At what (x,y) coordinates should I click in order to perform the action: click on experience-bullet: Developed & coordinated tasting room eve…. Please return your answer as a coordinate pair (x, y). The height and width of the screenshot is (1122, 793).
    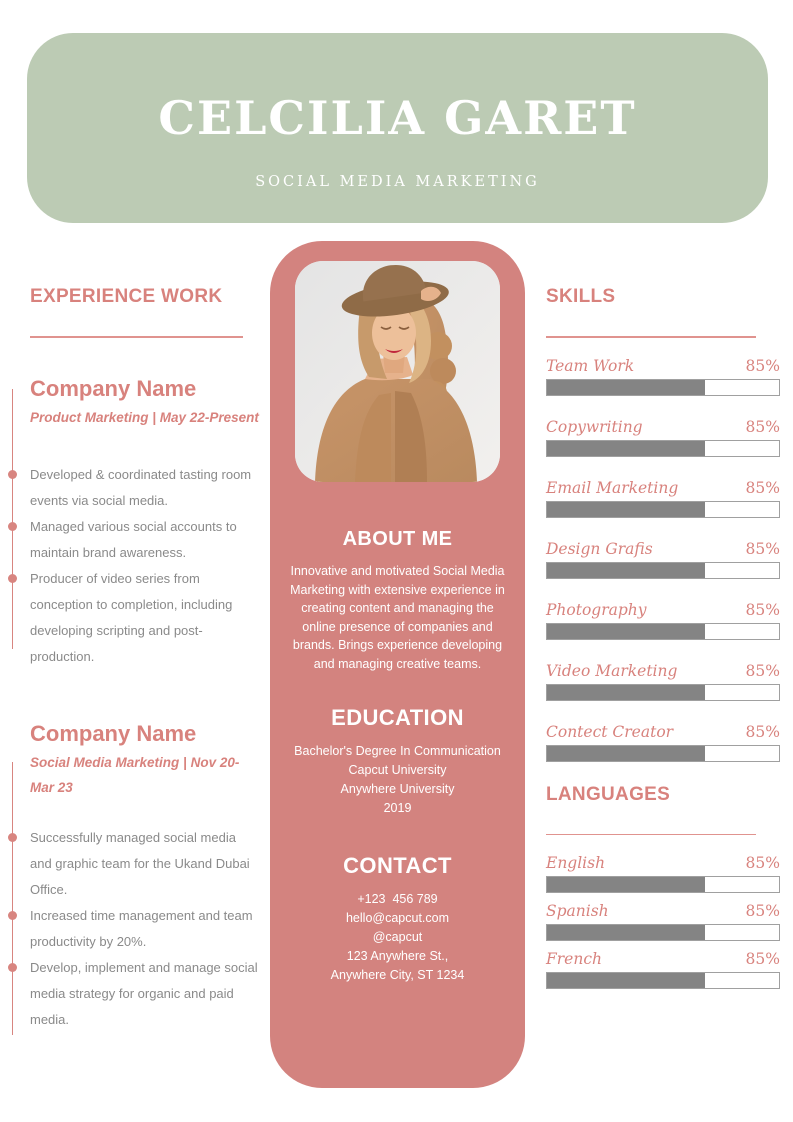
    Looking at the image, I should click on (134, 488).